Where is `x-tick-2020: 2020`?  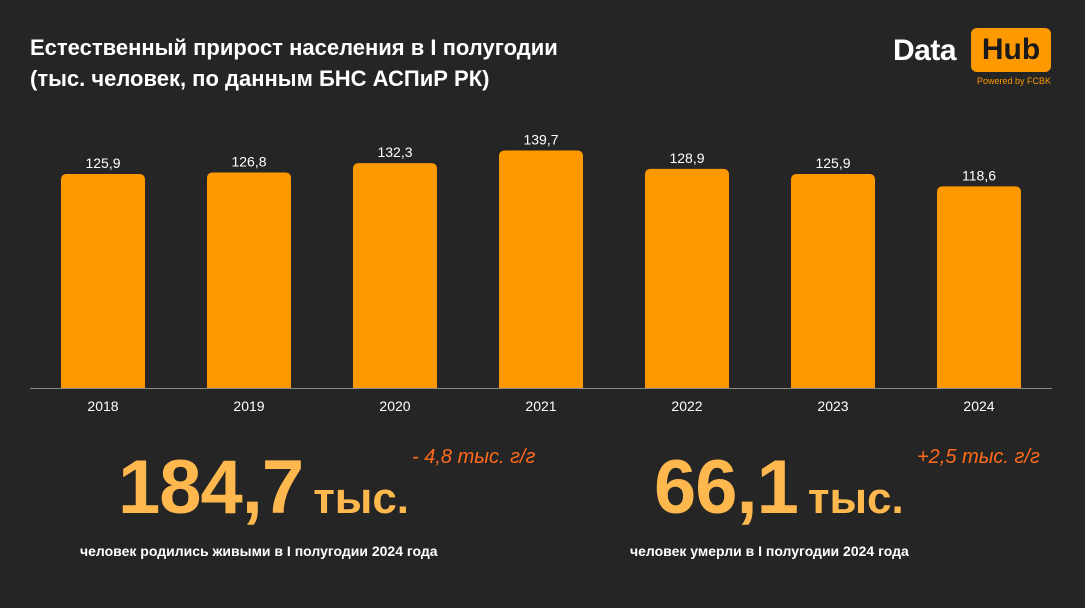 x-tick-2020: 2020 is located at coordinates (394, 406).